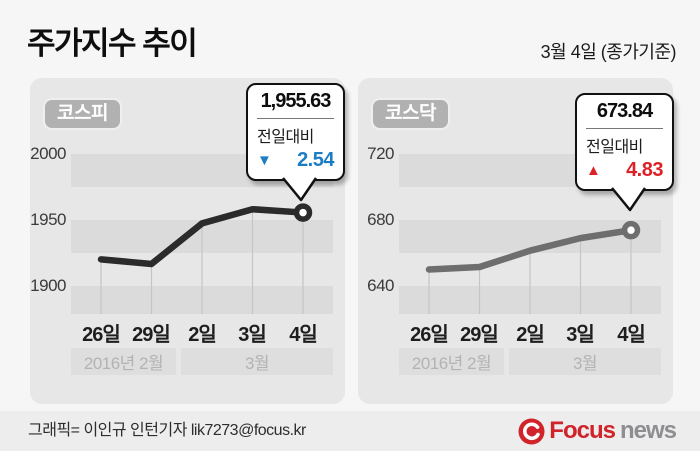  I want to click on kospi-callout: 1,955.63 전일대비 ▼ 2.54, so click(295, 142).